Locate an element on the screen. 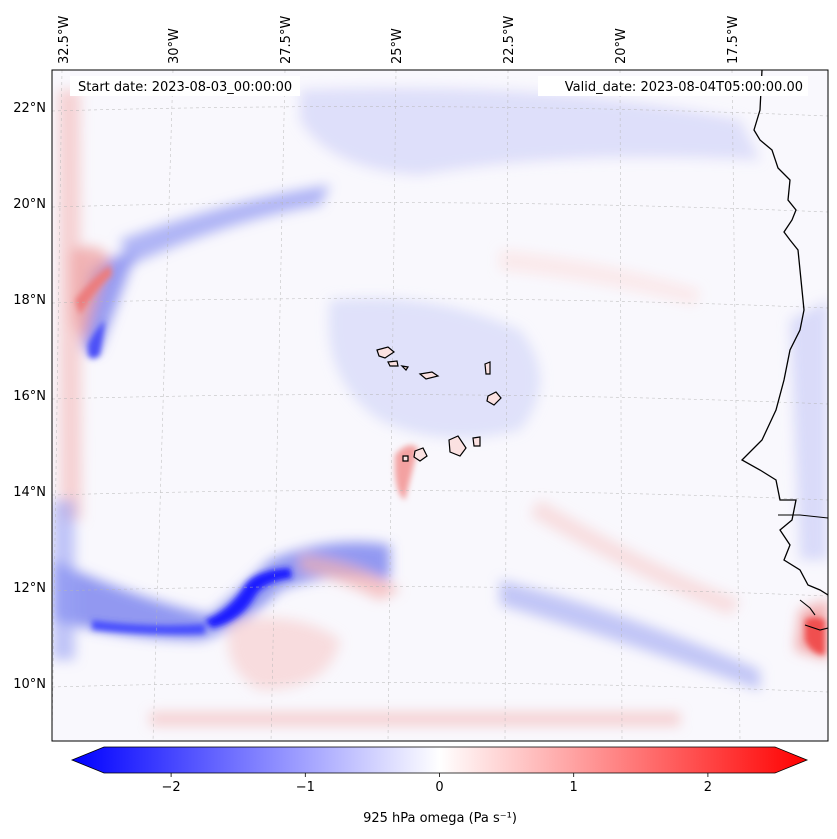  coastline-africa is located at coordinates (784, 333).